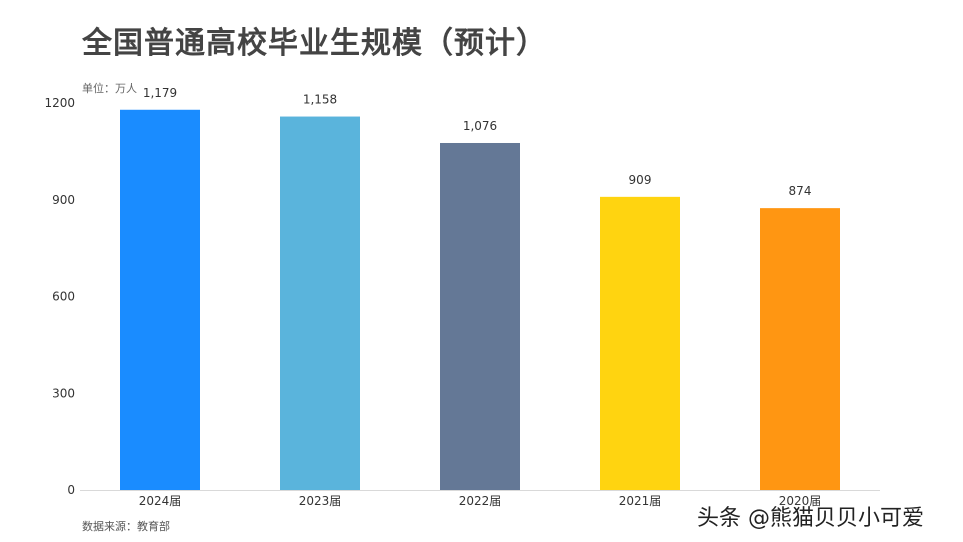  What do you see at coordinates (800, 191) in the screenshot?
I see `bar-value-label: 874` at bounding box center [800, 191].